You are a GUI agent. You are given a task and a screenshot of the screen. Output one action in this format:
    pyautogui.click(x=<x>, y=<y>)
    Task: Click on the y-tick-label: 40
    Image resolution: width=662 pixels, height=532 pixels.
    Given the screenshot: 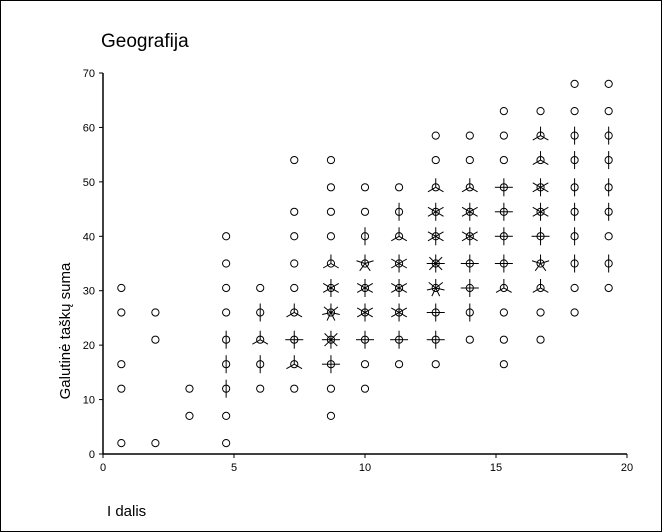 What is the action you would take?
    pyautogui.click(x=89, y=237)
    